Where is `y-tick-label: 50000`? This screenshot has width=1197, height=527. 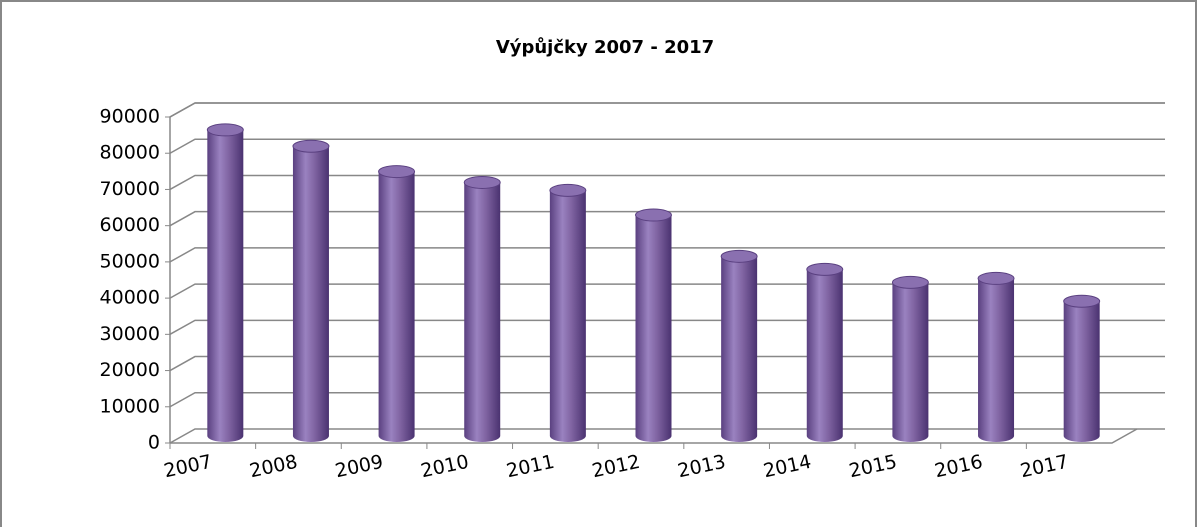 y-tick-label: 50000 is located at coordinates (130, 261).